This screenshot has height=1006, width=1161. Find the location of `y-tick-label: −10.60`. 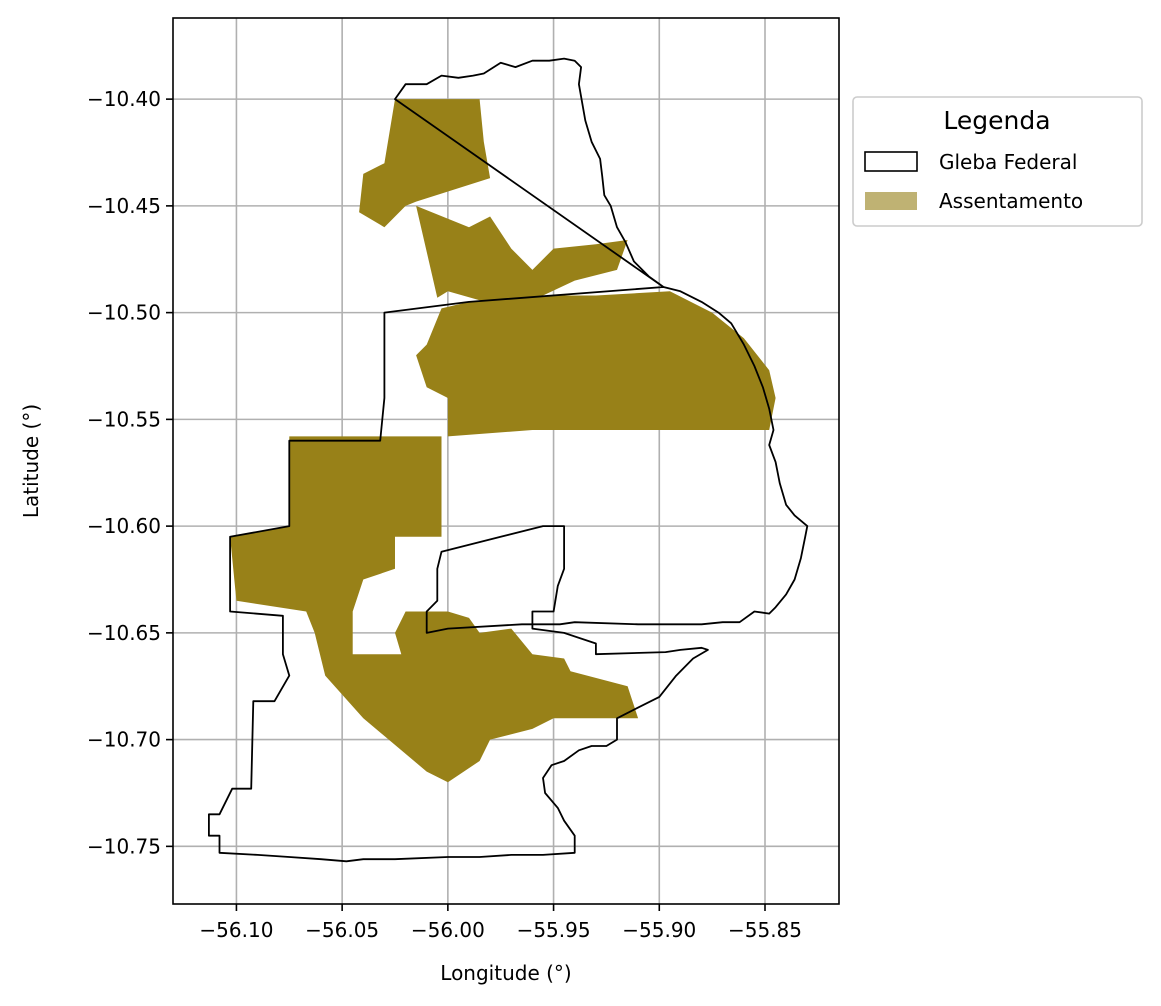

y-tick-label: −10.60 is located at coordinates (124, 526).